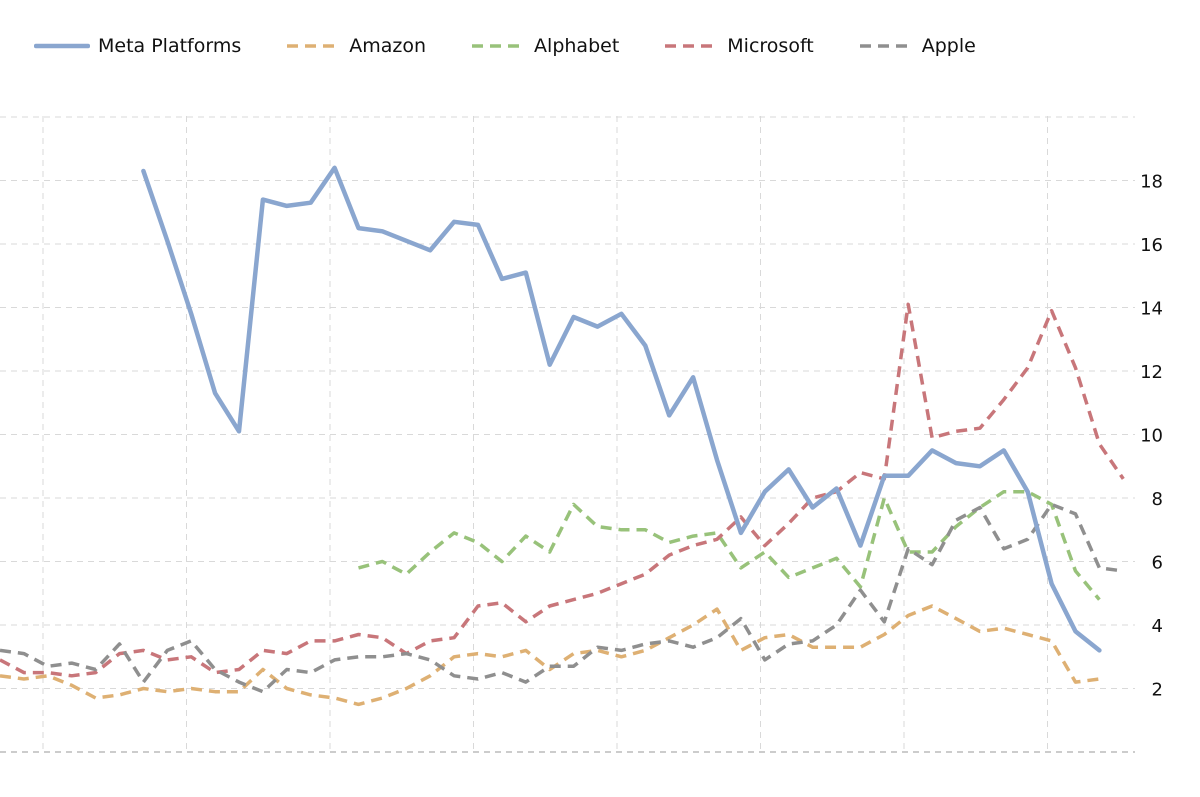  Describe the element at coordinates (388, 46) in the screenshot. I see `legend-label: Amazon` at that location.